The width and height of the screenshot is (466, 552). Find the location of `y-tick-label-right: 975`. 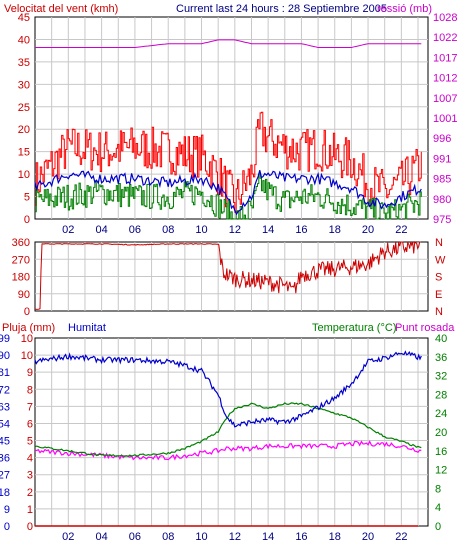

y-tick-label-right: 975 is located at coordinates (442, 220).